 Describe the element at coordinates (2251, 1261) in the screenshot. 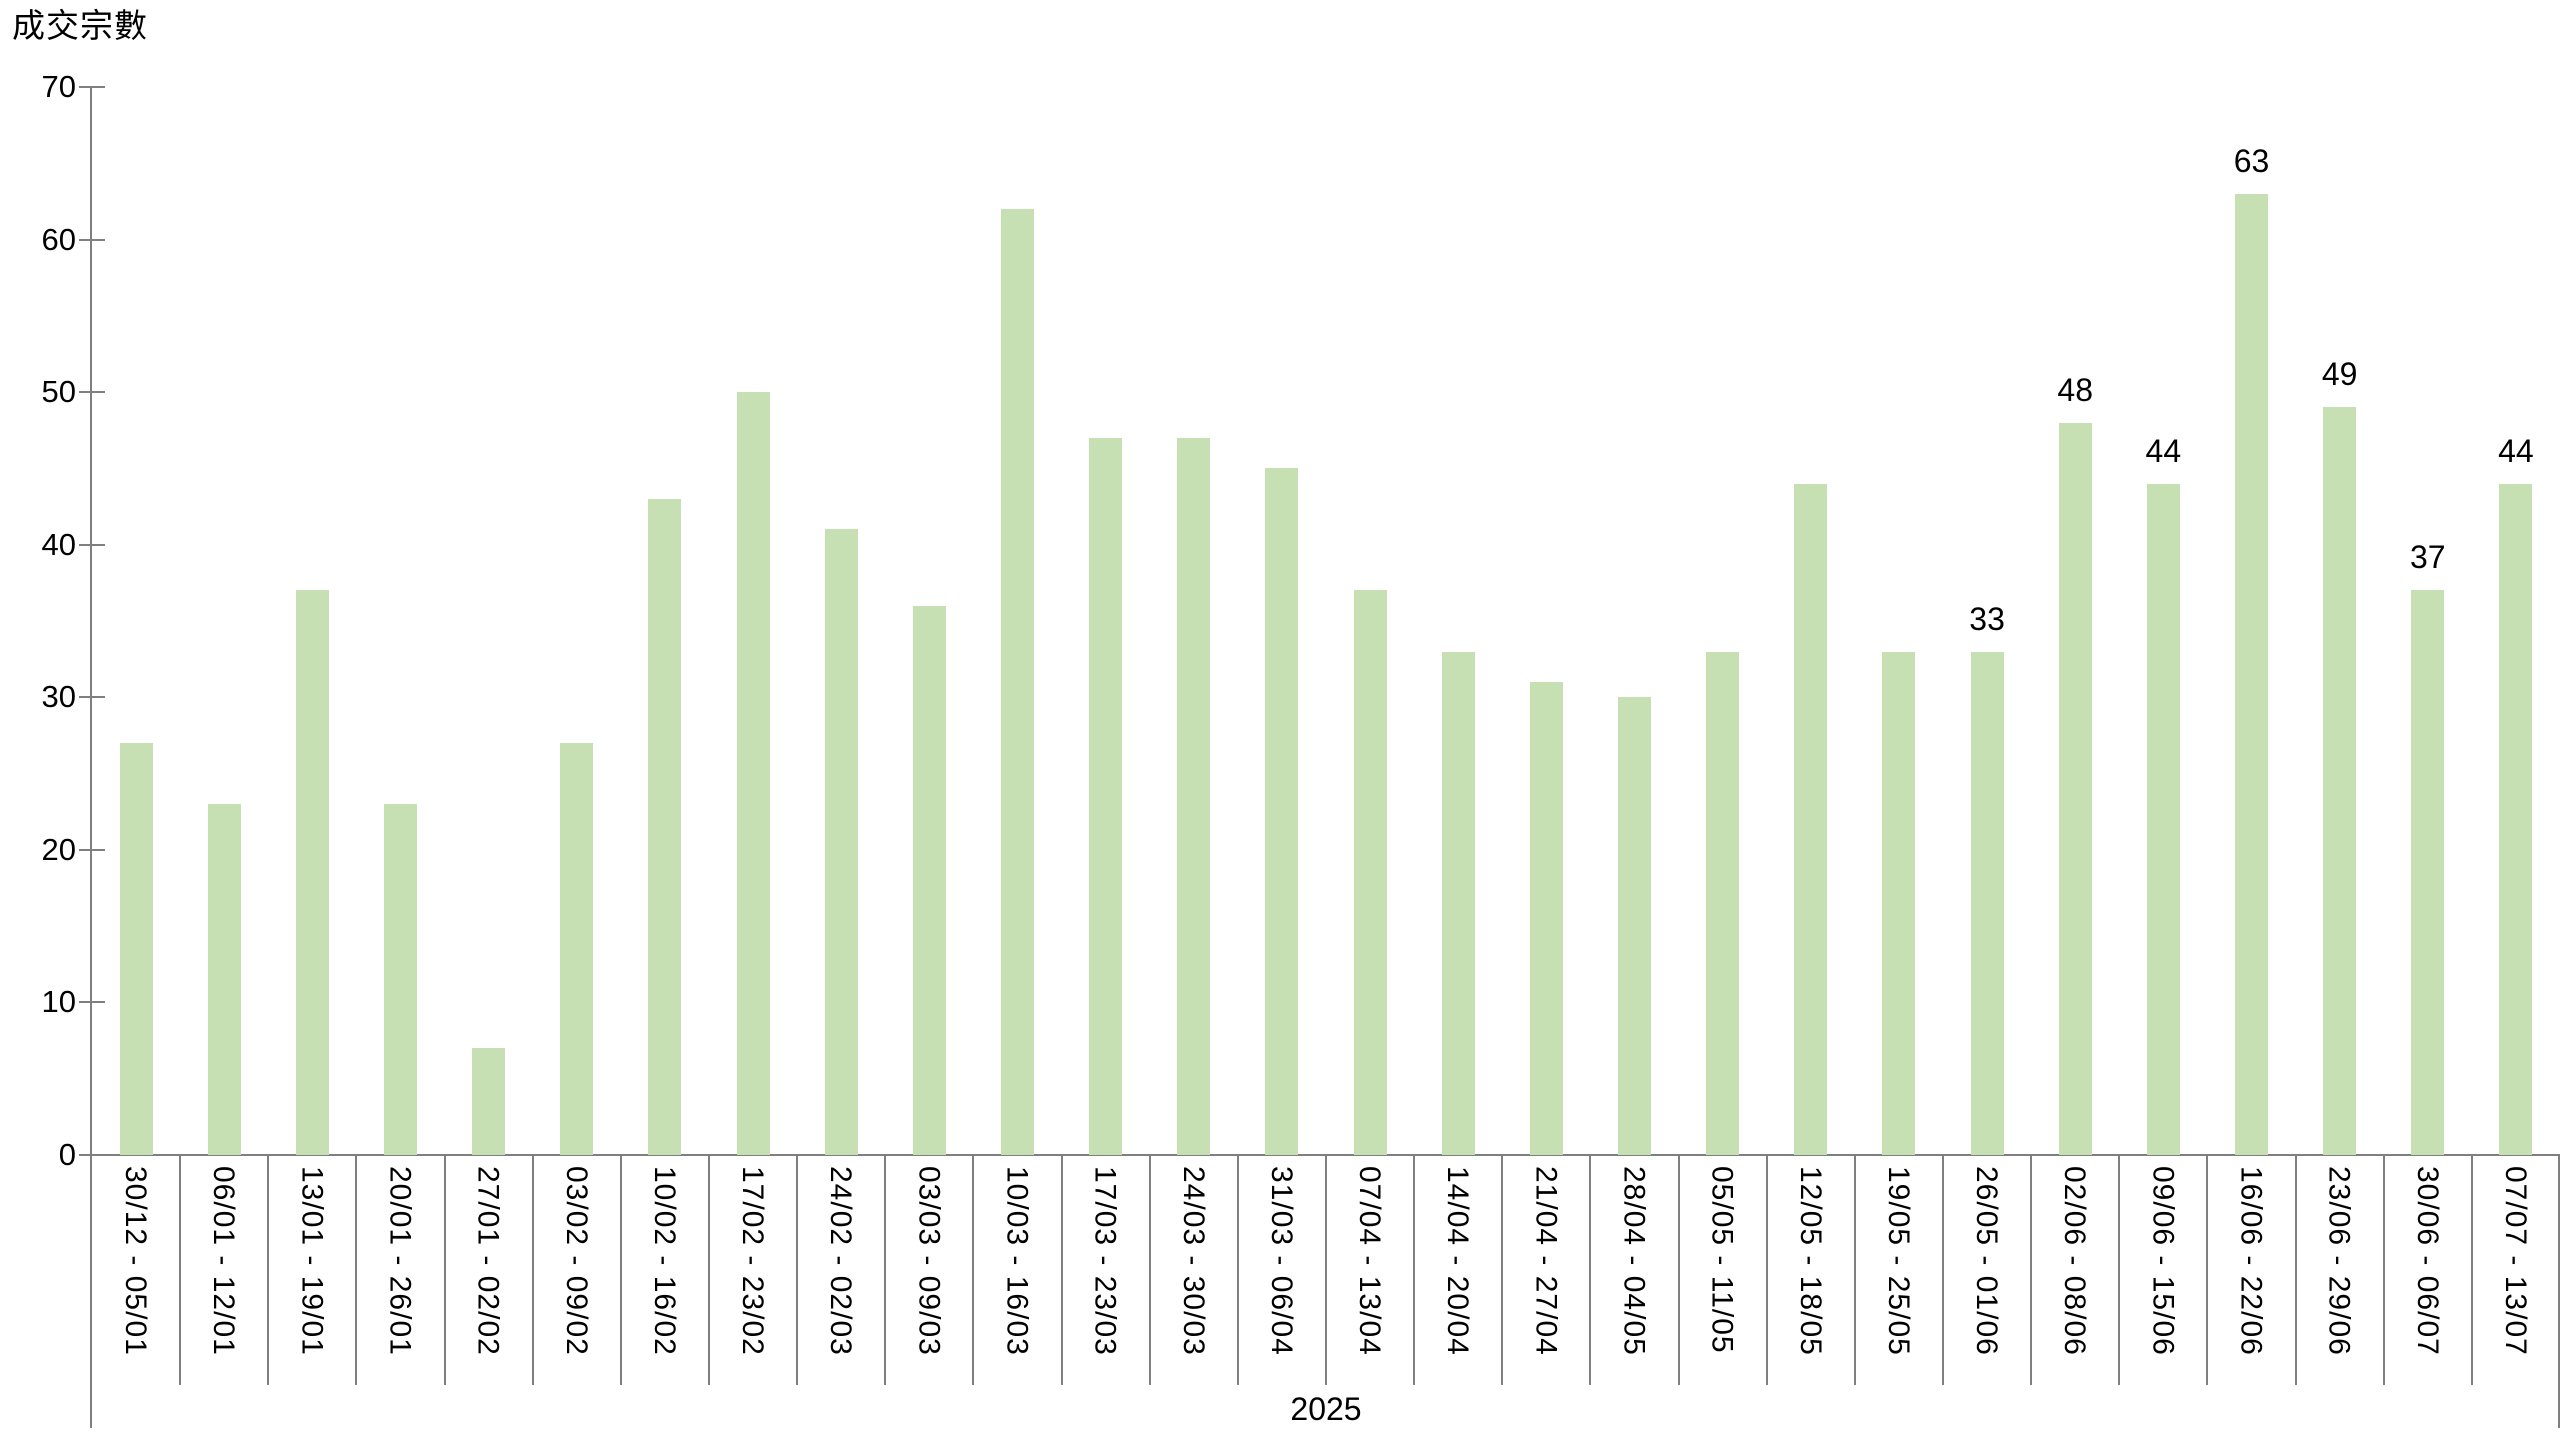

I see `category-label: 16/06 - 22/06` at that location.